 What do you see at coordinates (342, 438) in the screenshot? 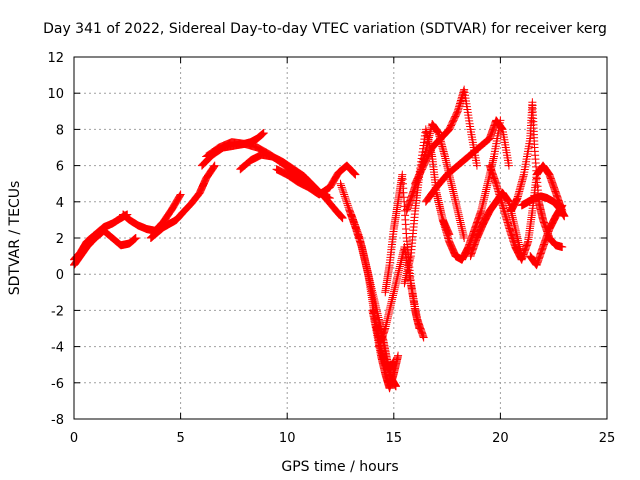
I see `x-tick-labels: 0 5 10 15 20 25` at bounding box center [342, 438].